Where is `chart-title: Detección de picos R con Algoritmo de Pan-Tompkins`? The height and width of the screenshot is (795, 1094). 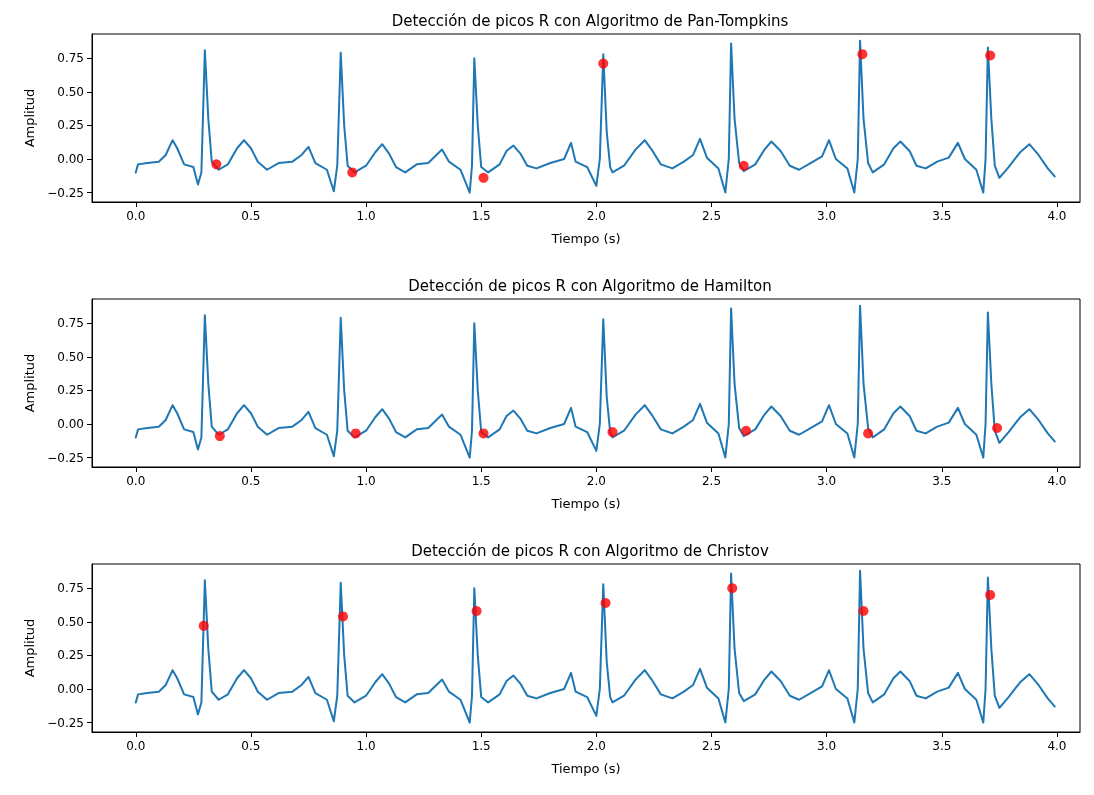 chart-title: Detección de picos R con Algoritmo de Pan-Tompkins is located at coordinates (590, 20).